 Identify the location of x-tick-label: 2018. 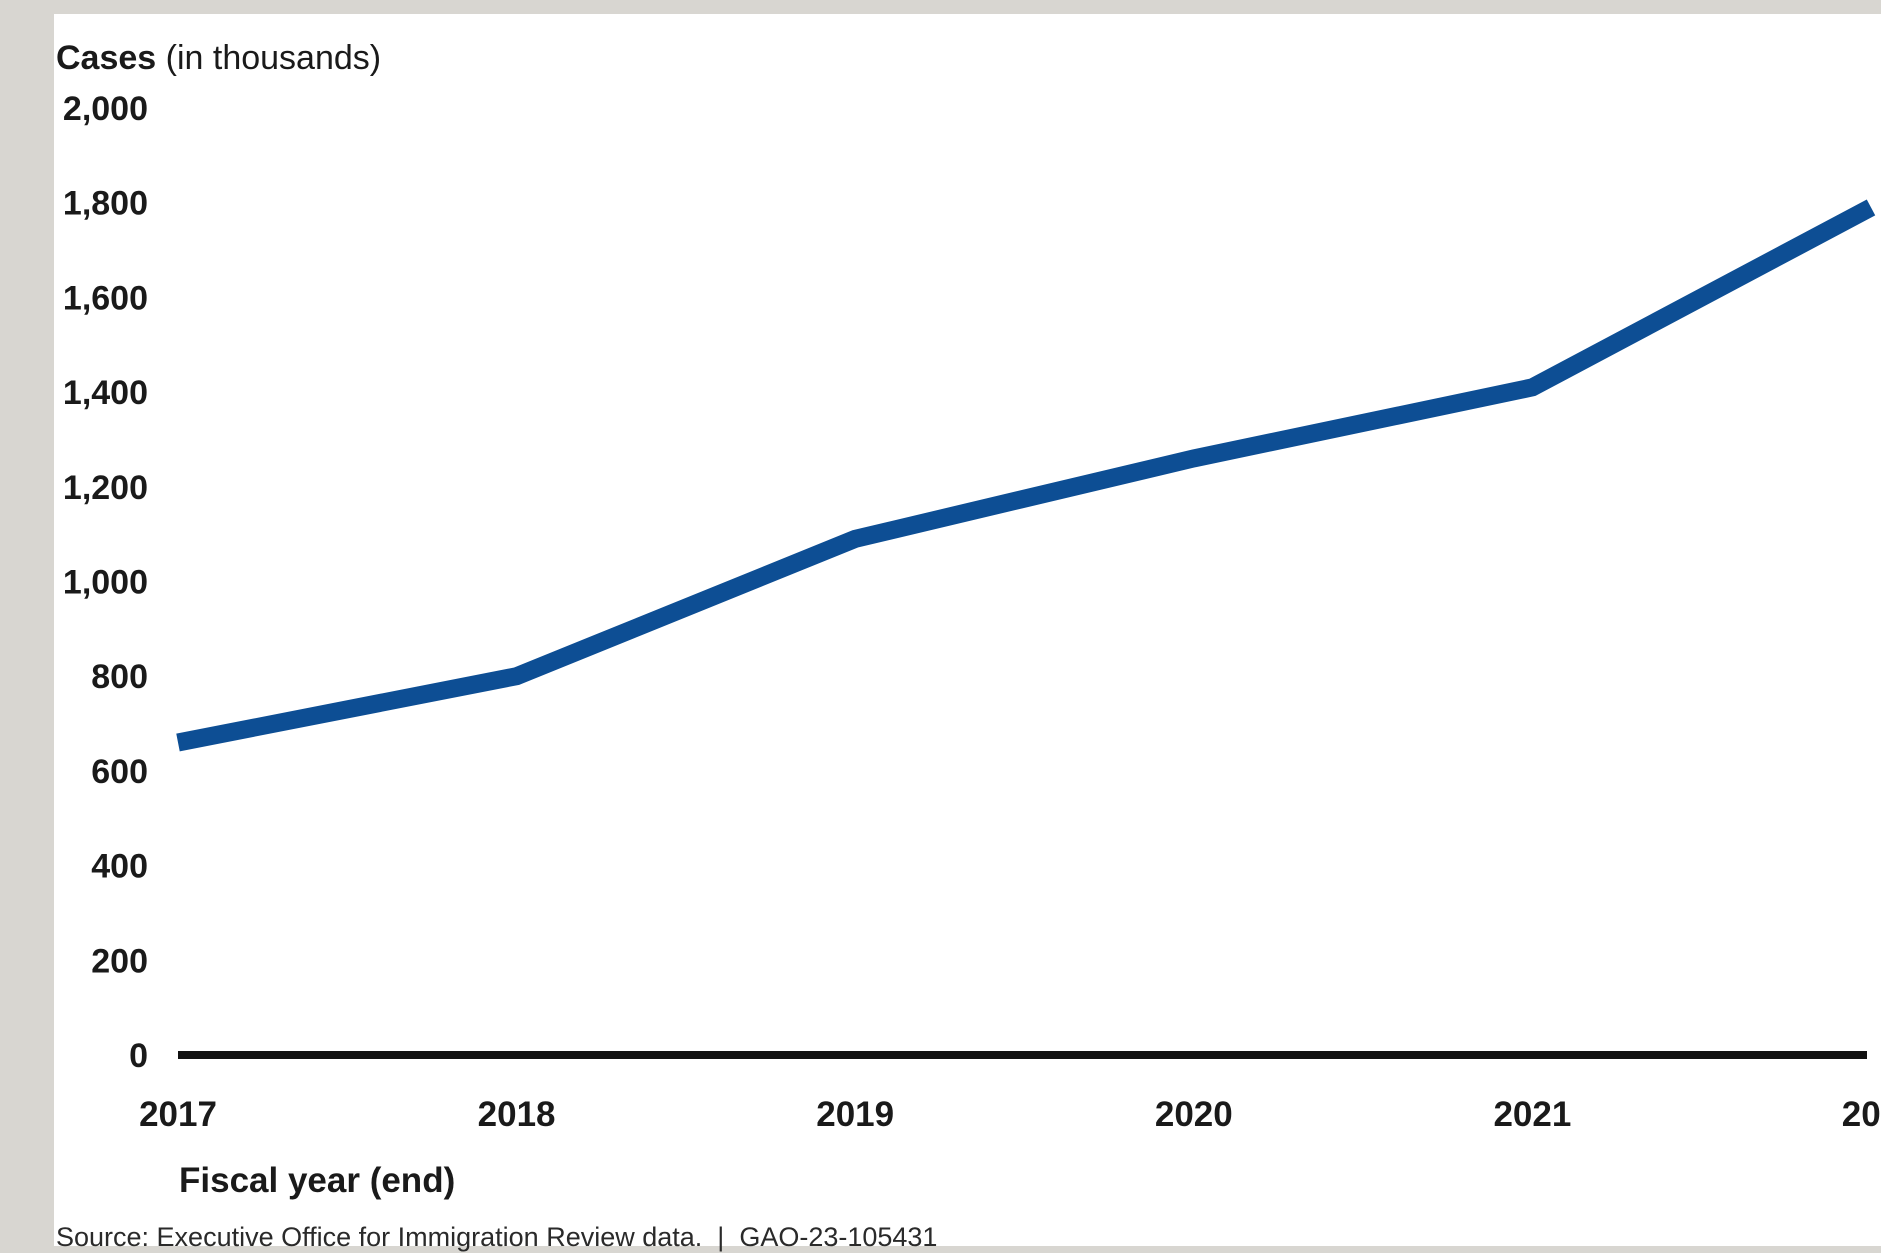
(517, 1114).